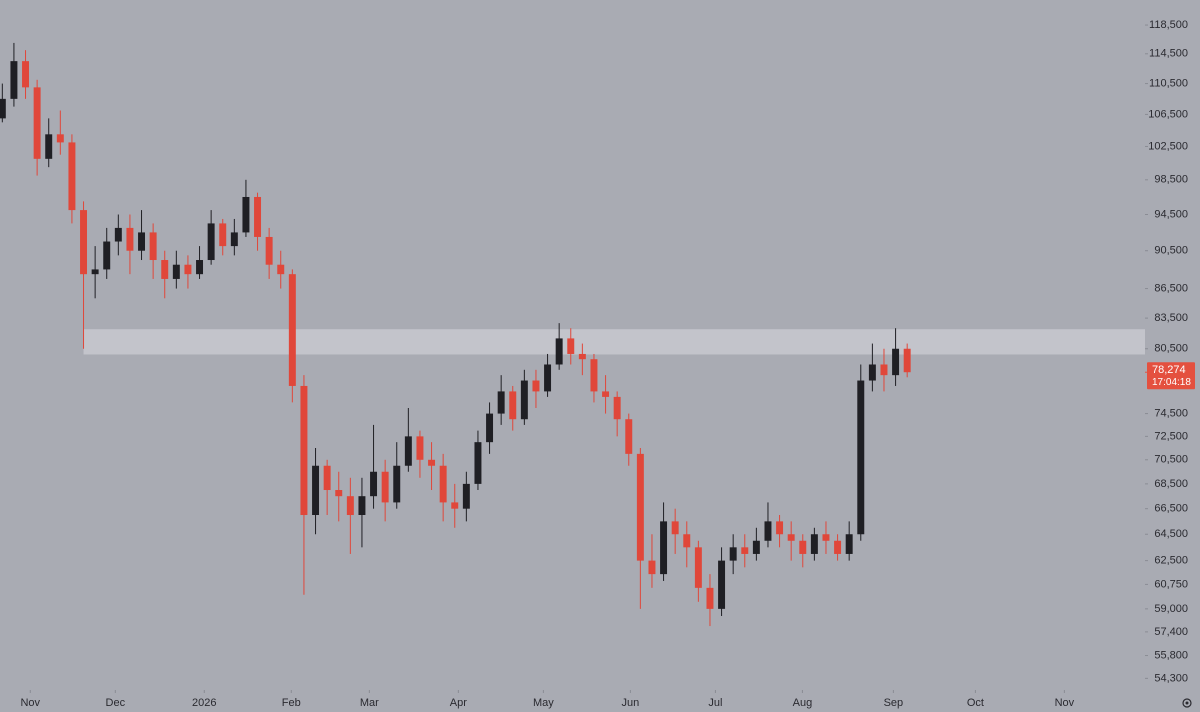 The height and width of the screenshot is (712, 1200). Describe the element at coordinates (1171, 509) in the screenshot. I see `y-tick-label: 66,500` at that location.